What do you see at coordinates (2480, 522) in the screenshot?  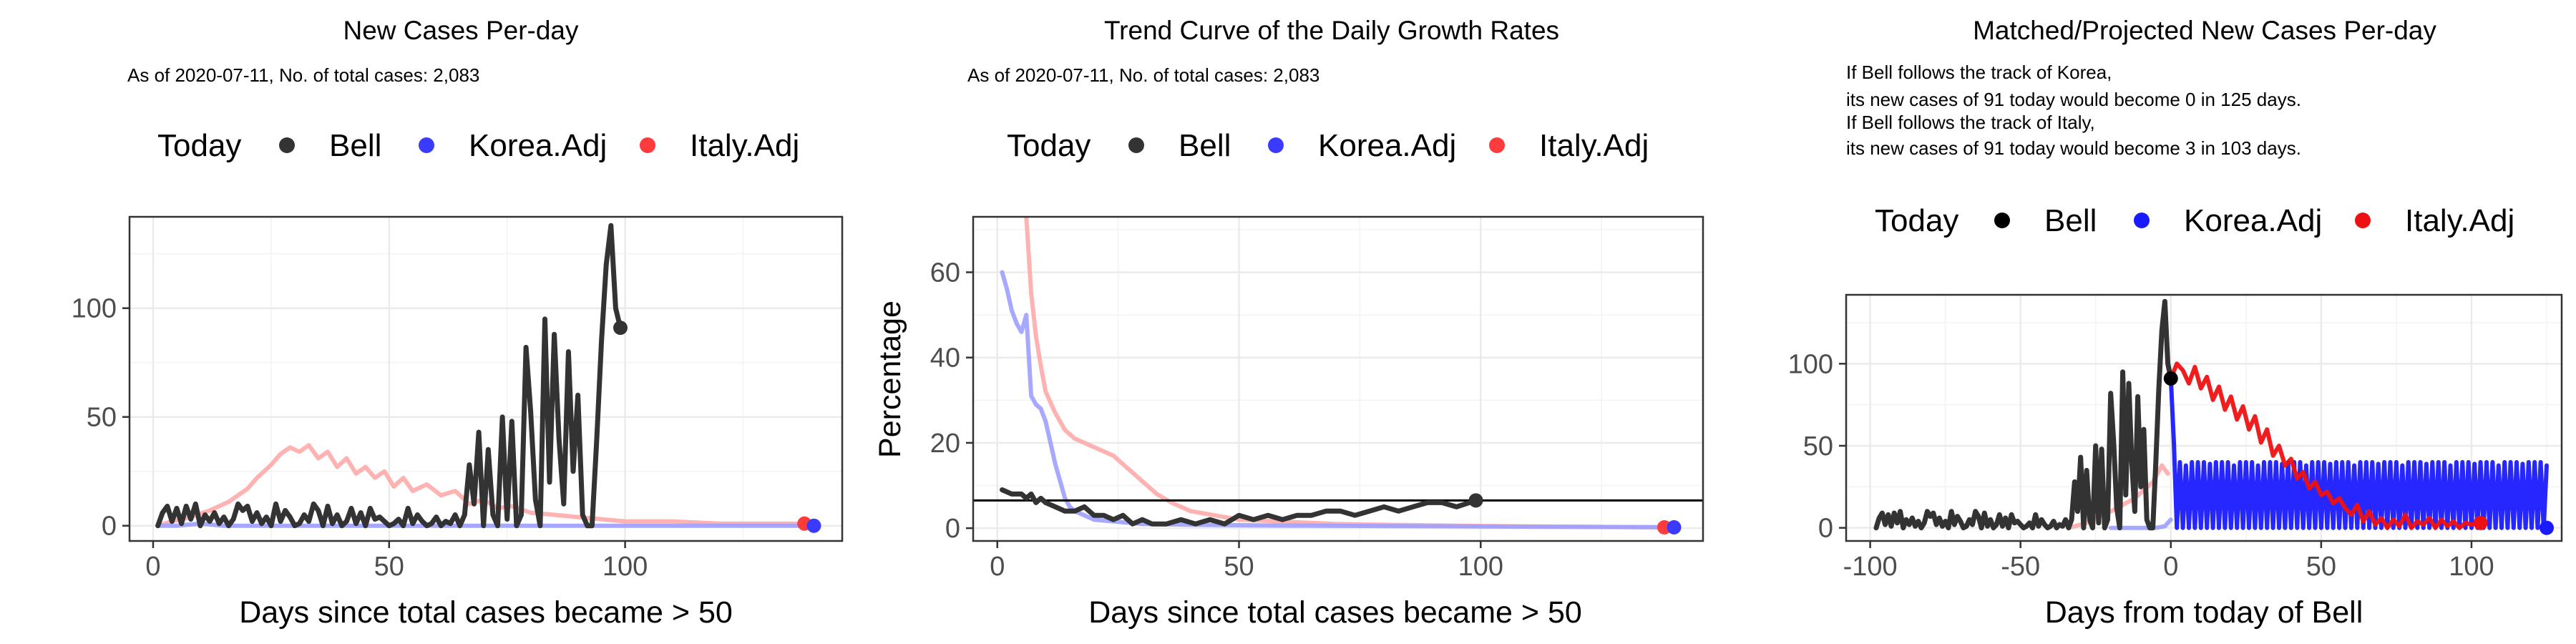 I see `end-point-italy-adj` at bounding box center [2480, 522].